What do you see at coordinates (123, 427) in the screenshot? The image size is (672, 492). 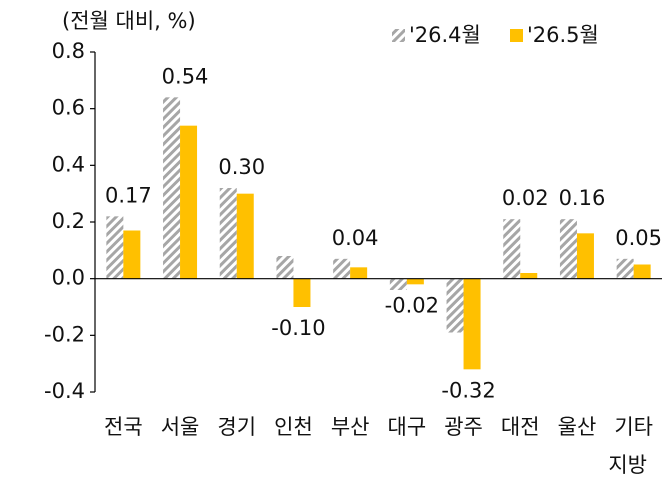 I see `x-tick-label: 전국` at bounding box center [123, 427].